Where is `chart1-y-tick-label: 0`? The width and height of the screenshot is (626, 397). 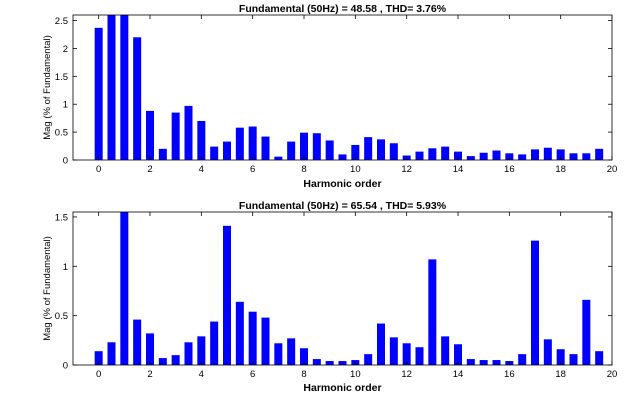 chart1-y-tick-label: 0 is located at coordinates (65, 161).